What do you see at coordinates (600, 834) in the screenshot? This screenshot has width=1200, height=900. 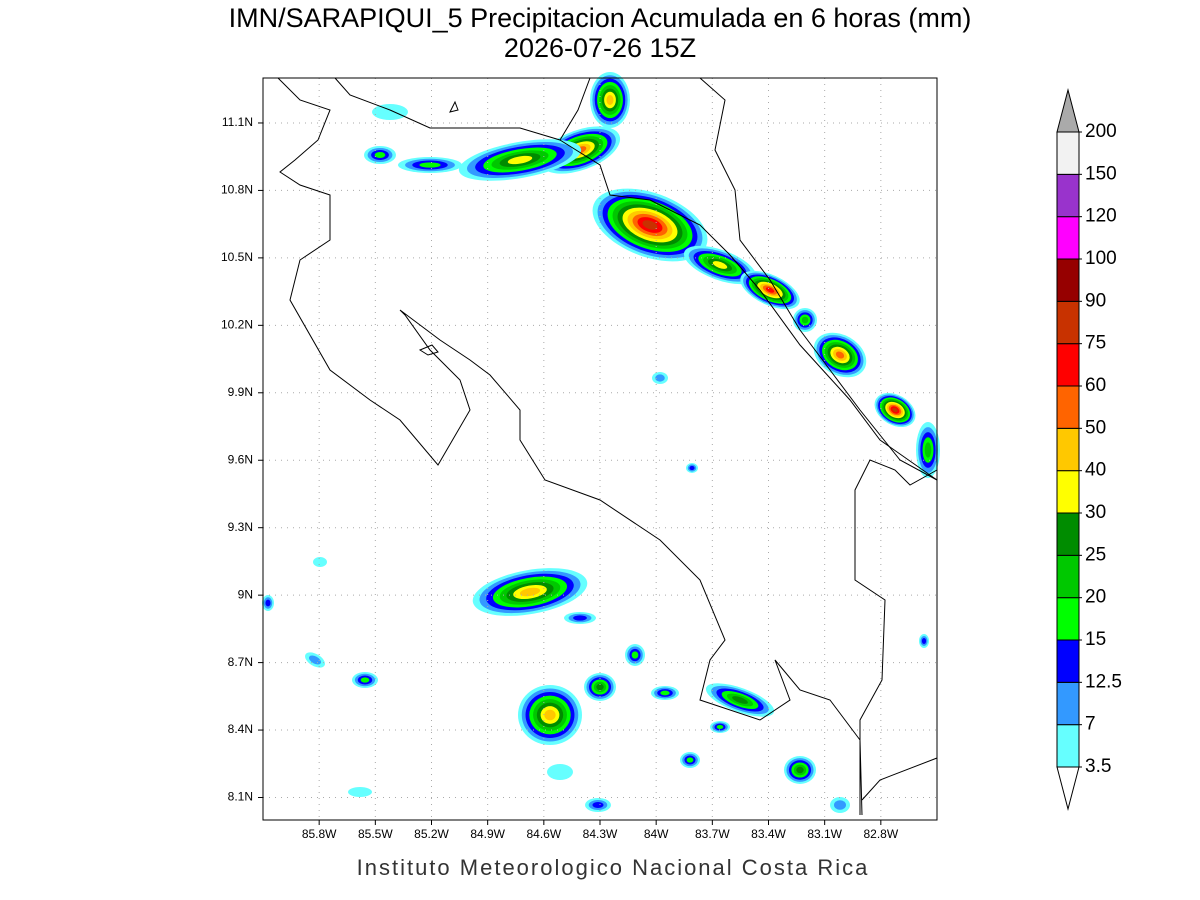 I see `lon-tick-label: 84.3W` at bounding box center [600, 834].